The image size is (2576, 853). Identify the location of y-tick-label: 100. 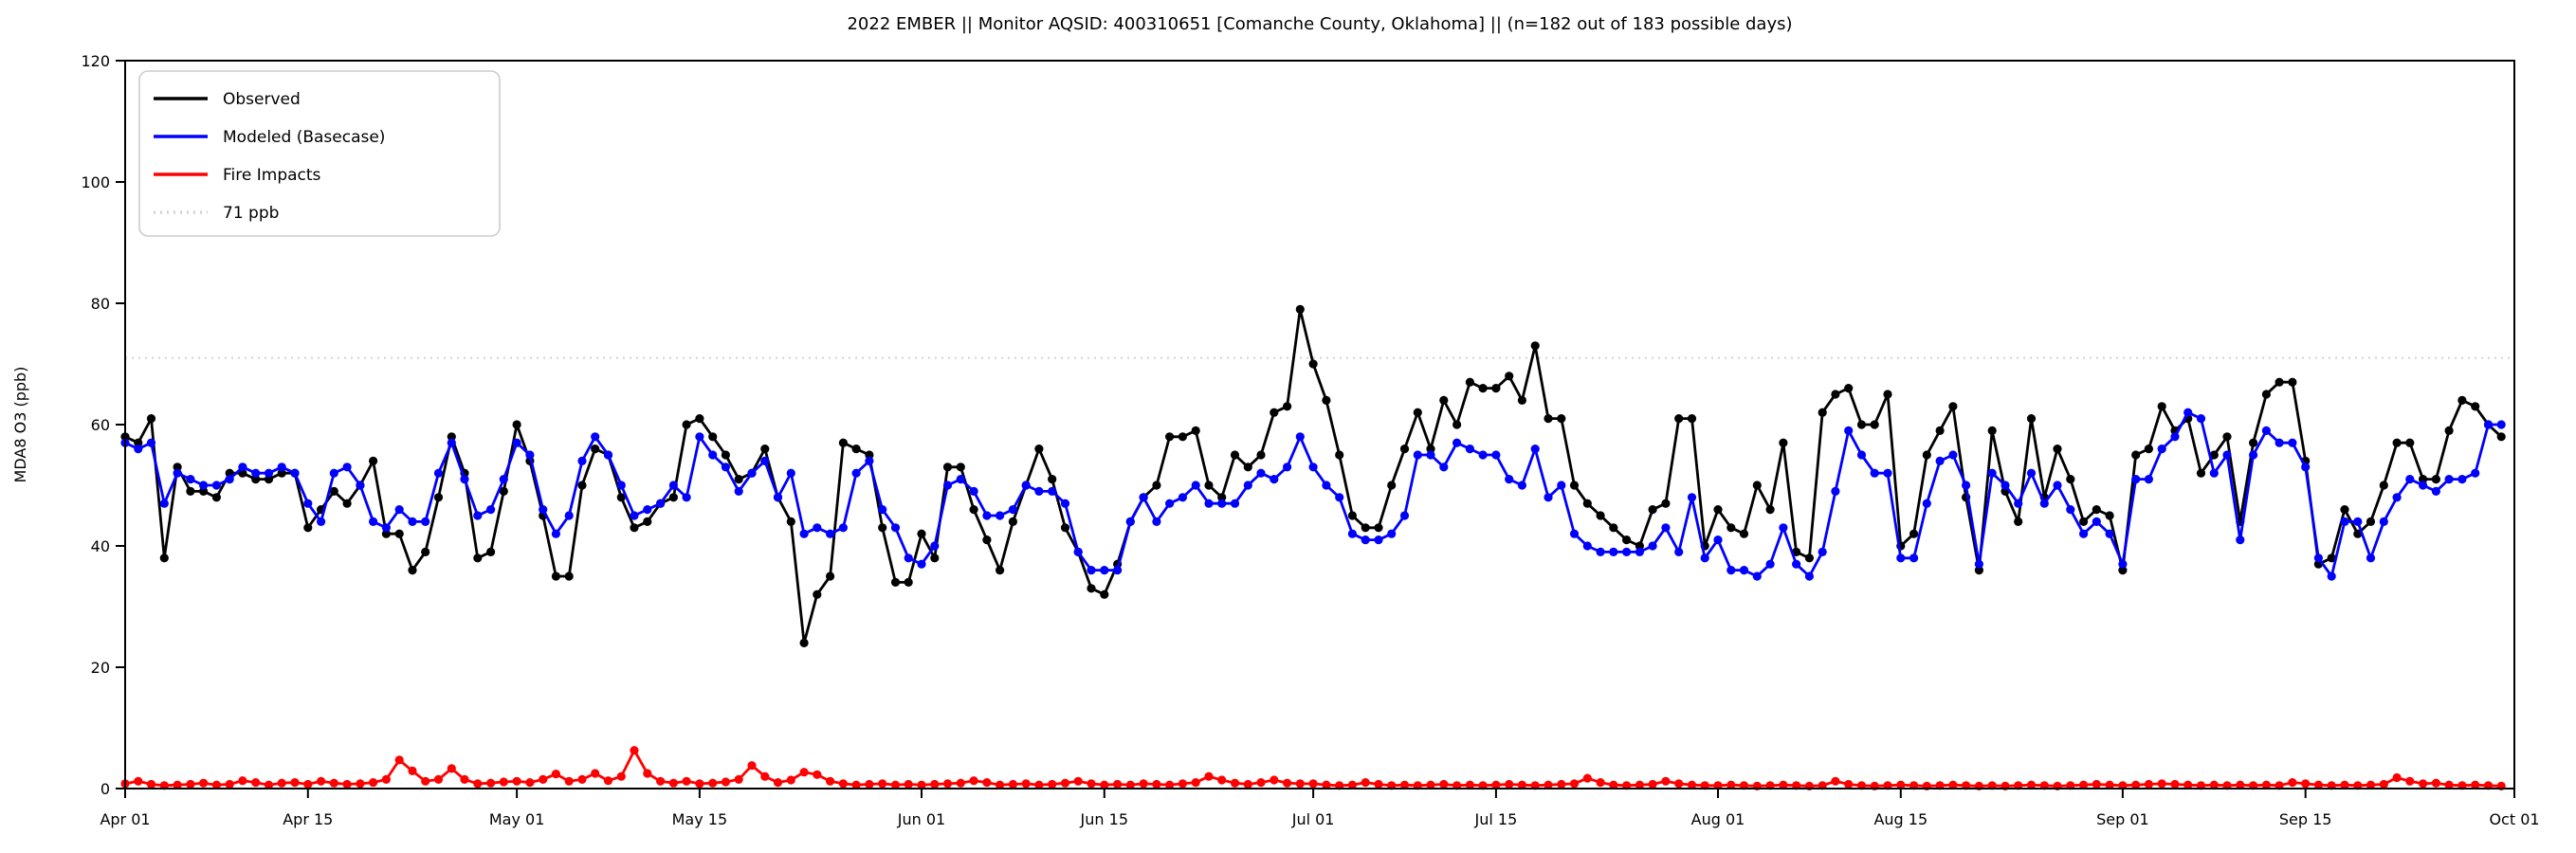
(95, 182).